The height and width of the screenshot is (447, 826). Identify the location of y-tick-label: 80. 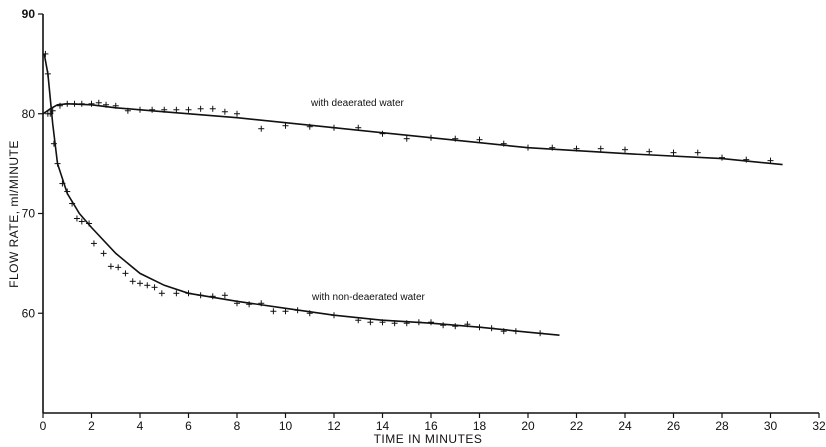
(29, 114).